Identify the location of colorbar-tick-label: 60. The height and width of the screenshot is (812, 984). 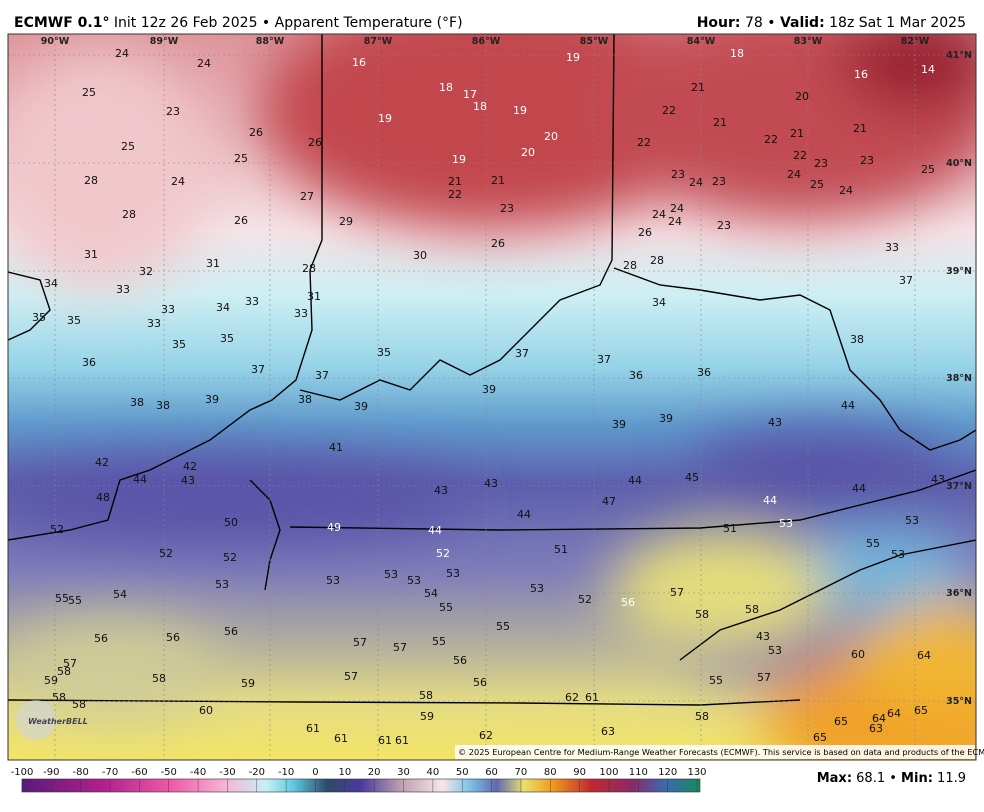
(491, 772).